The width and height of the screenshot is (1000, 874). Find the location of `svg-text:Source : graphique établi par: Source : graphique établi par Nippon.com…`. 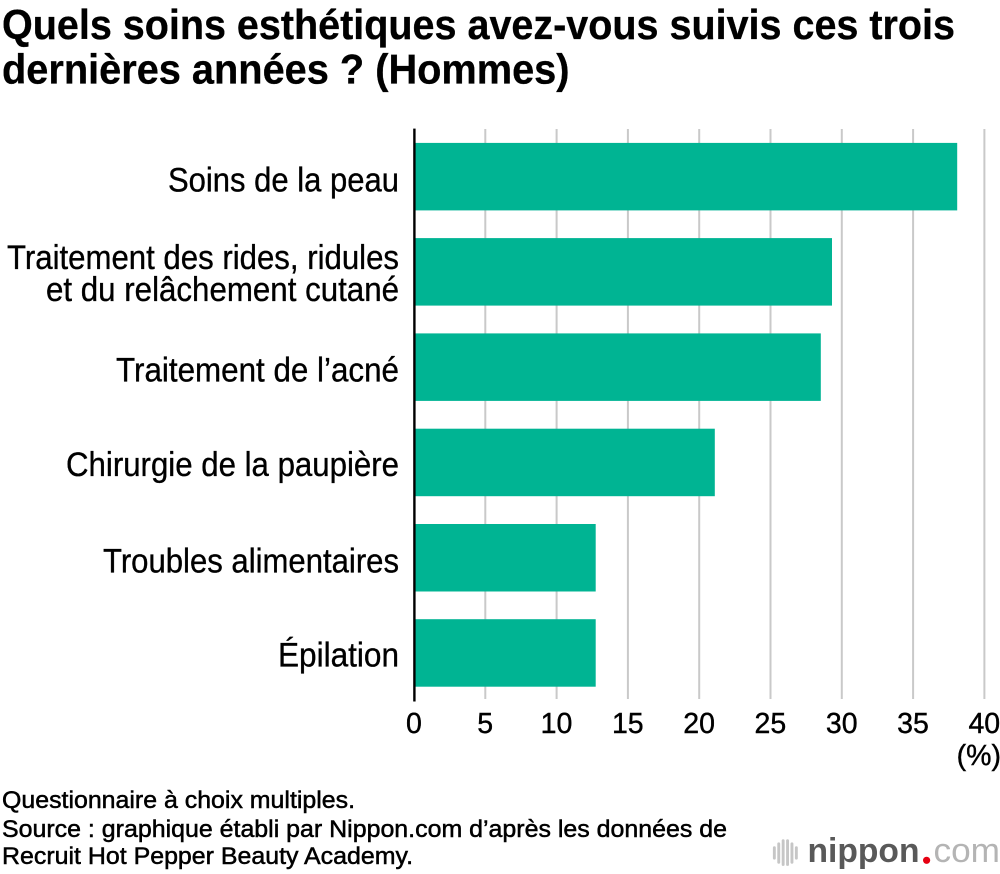

svg-text:Source : graphique établi par: Source : graphique établi par Nippon.com… is located at coordinates (364, 829).